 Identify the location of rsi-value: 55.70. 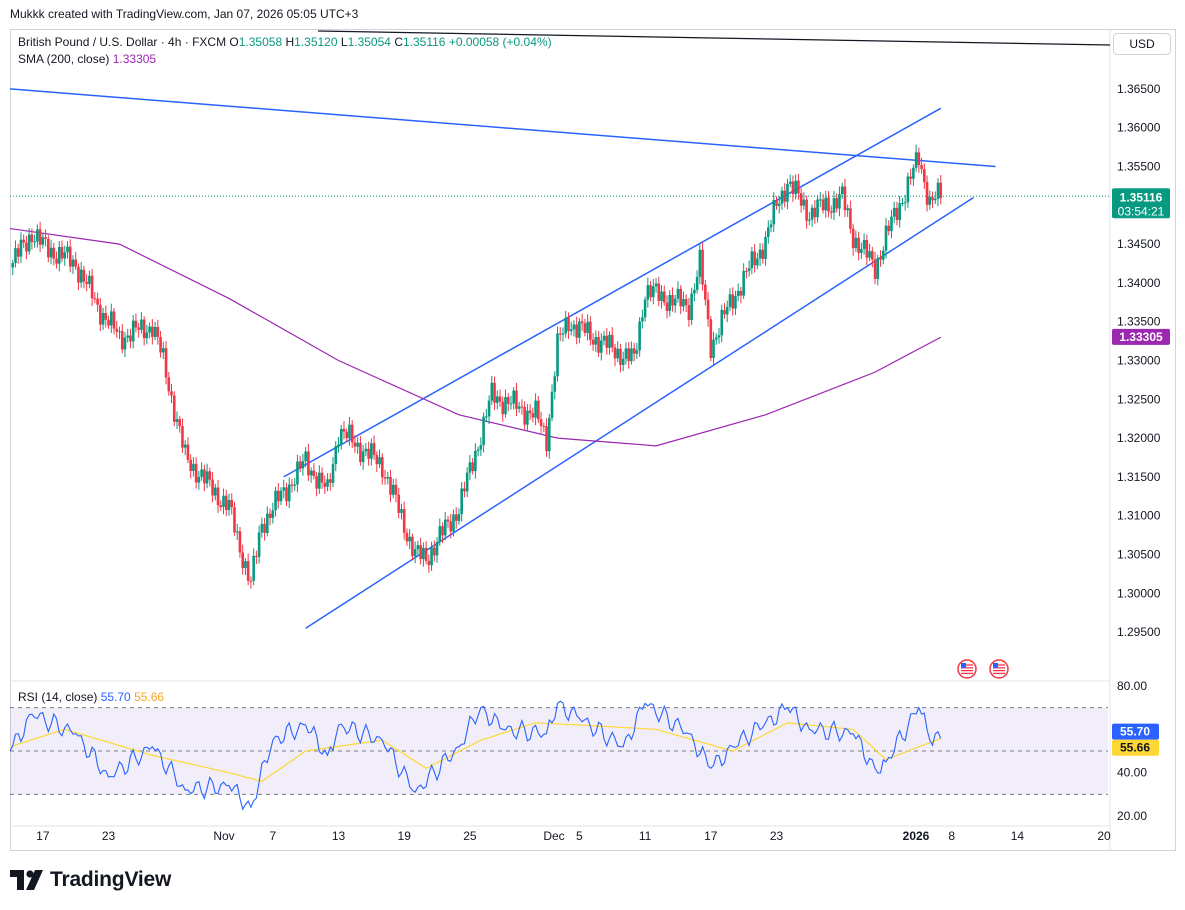
(115, 697).